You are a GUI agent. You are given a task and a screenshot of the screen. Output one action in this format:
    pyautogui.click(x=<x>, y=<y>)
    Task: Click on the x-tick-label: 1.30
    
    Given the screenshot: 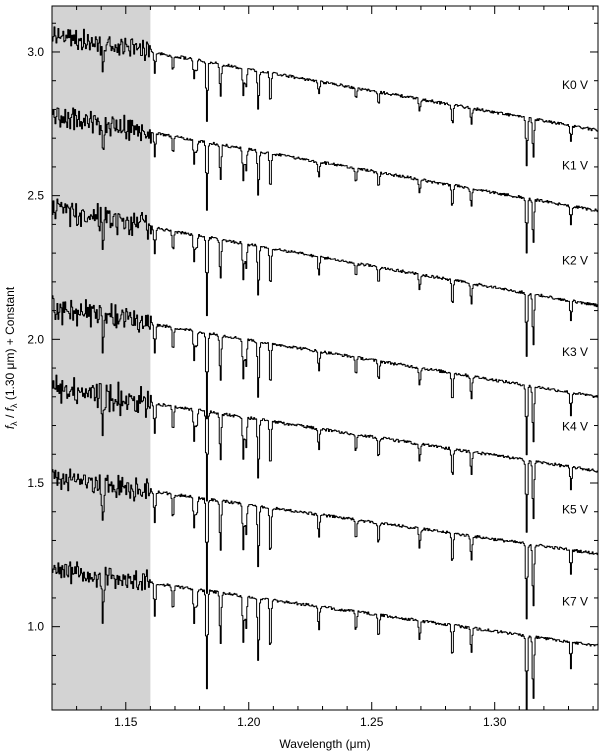 What is the action you would take?
    pyautogui.click(x=495, y=722)
    